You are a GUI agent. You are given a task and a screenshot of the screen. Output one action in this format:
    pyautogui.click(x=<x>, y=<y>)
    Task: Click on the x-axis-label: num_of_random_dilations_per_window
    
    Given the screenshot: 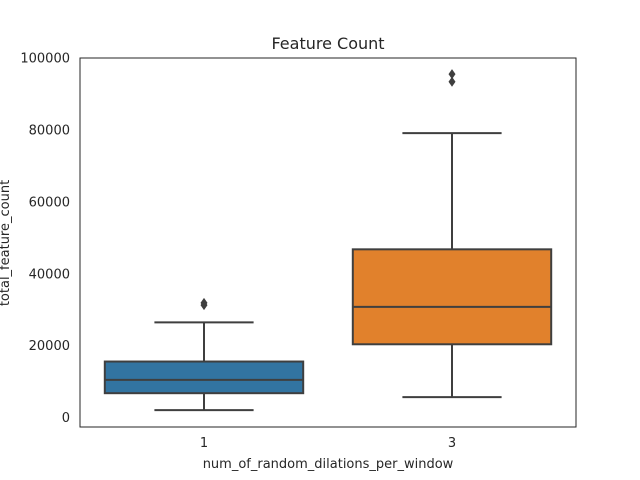 What is the action you would take?
    pyautogui.click(x=328, y=464)
    